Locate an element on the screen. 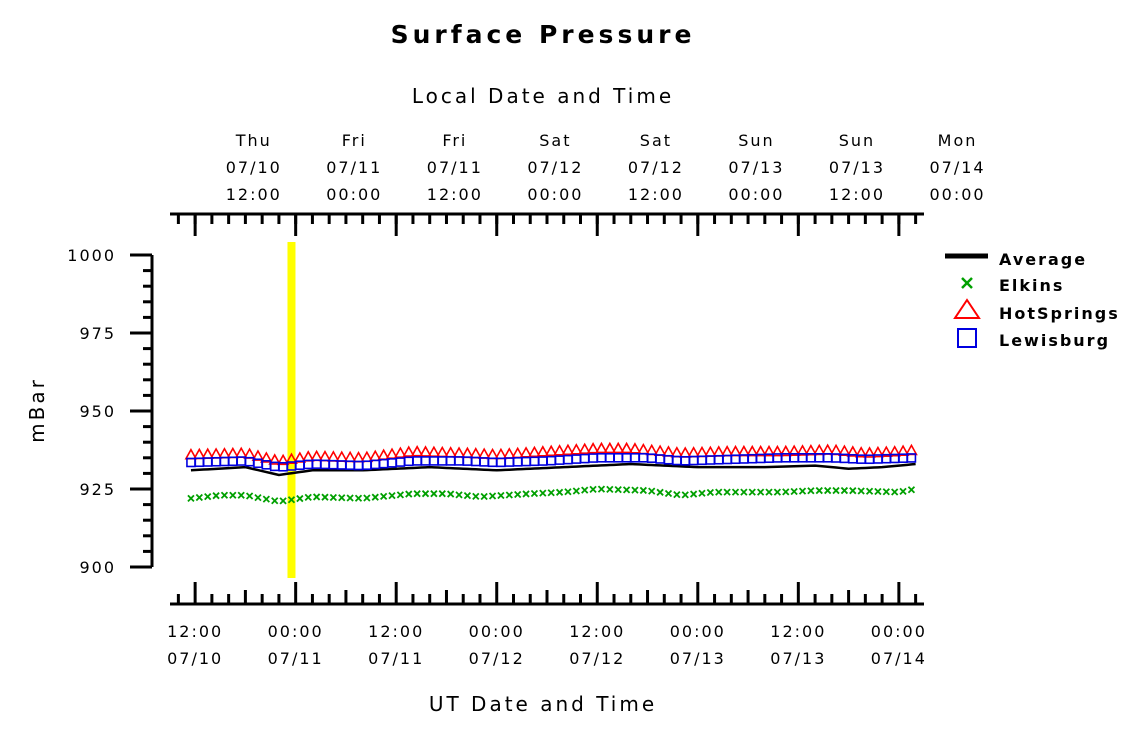 The height and width of the screenshot is (731, 1125). top-tick-day-label: Thu is located at coordinates (253, 140).